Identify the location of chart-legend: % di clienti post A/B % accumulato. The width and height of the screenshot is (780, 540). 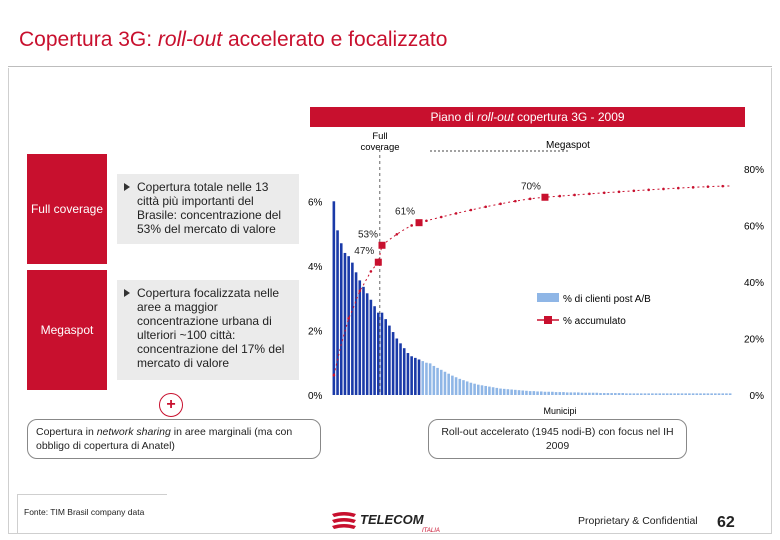
(594, 310).